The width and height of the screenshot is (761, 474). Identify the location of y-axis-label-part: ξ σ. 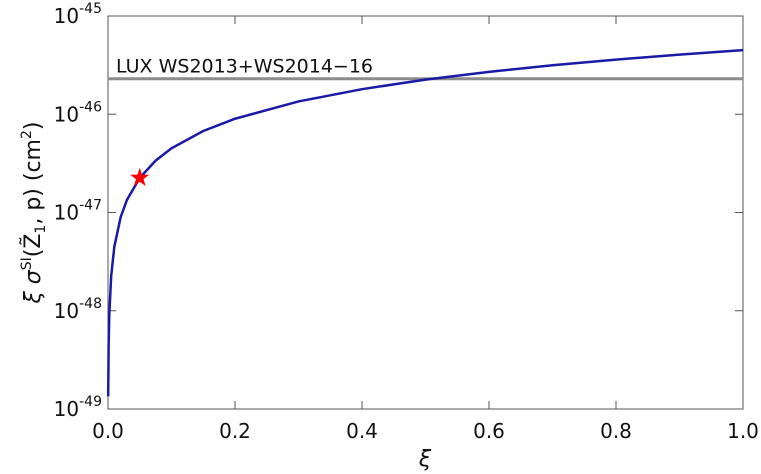
(33, 286).